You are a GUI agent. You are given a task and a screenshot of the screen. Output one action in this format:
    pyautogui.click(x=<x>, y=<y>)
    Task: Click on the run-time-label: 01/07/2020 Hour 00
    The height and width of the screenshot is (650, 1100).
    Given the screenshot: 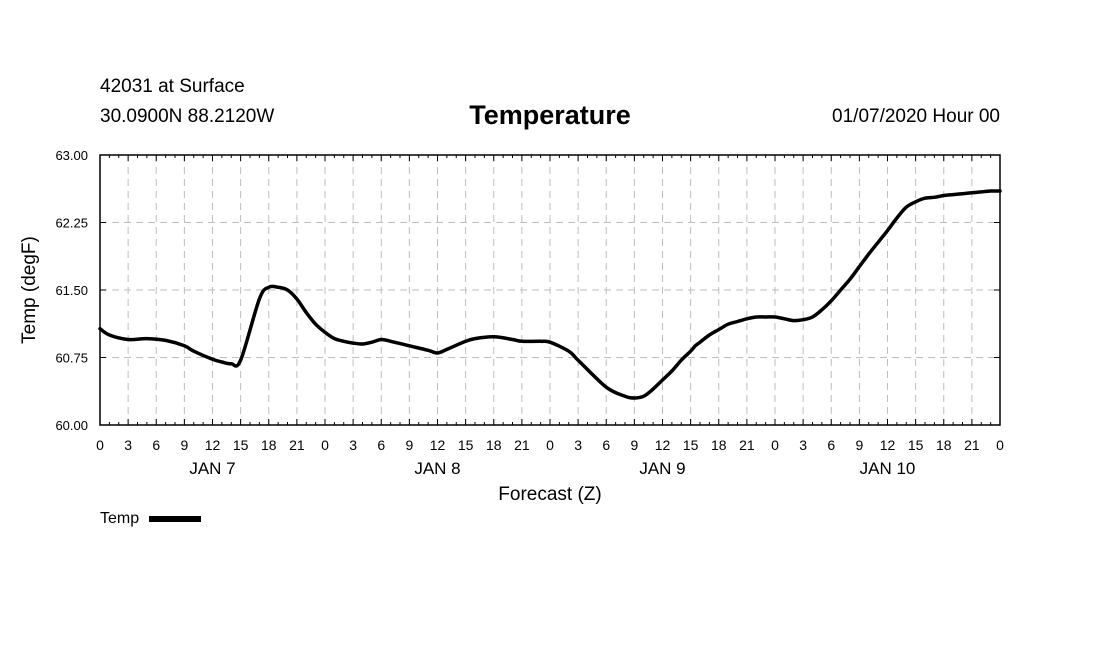 What is the action you would take?
    pyautogui.click(x=916, y=116)
    